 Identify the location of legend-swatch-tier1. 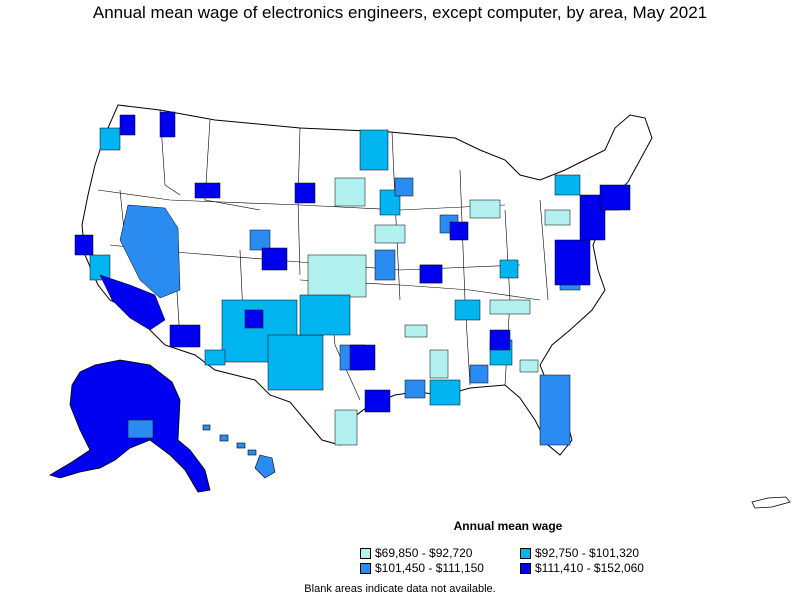
(365, 553).